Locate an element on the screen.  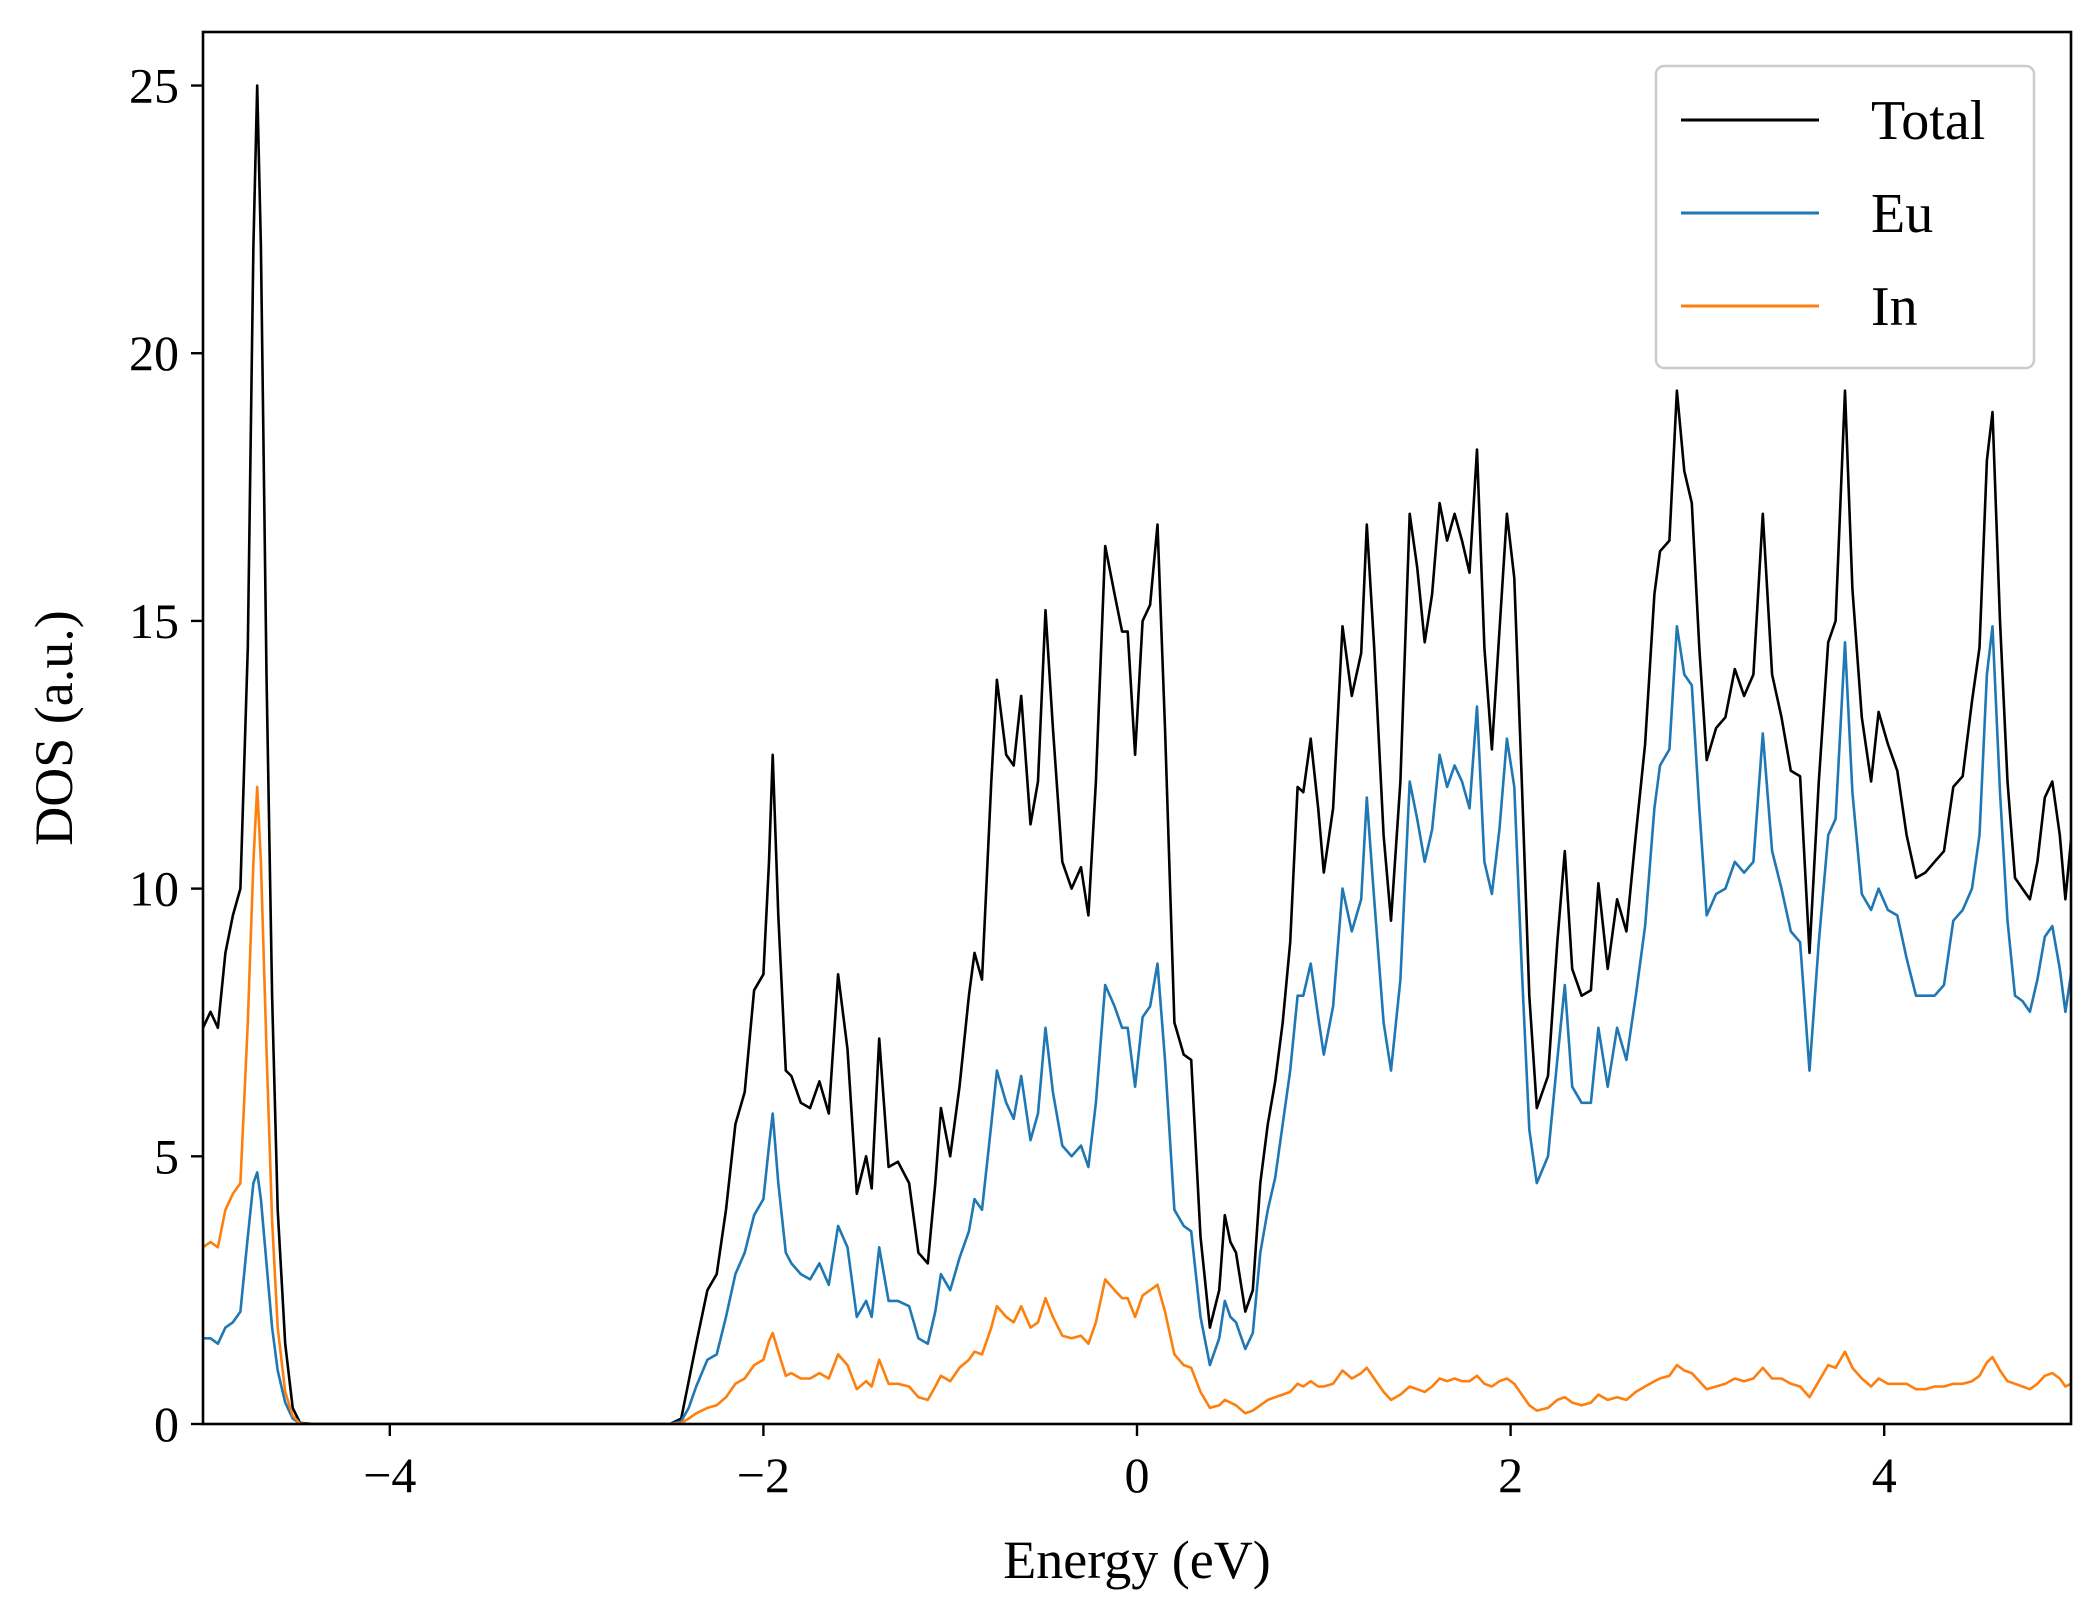
x-tick-label: 4 is located at coordinates (1884, 1475).